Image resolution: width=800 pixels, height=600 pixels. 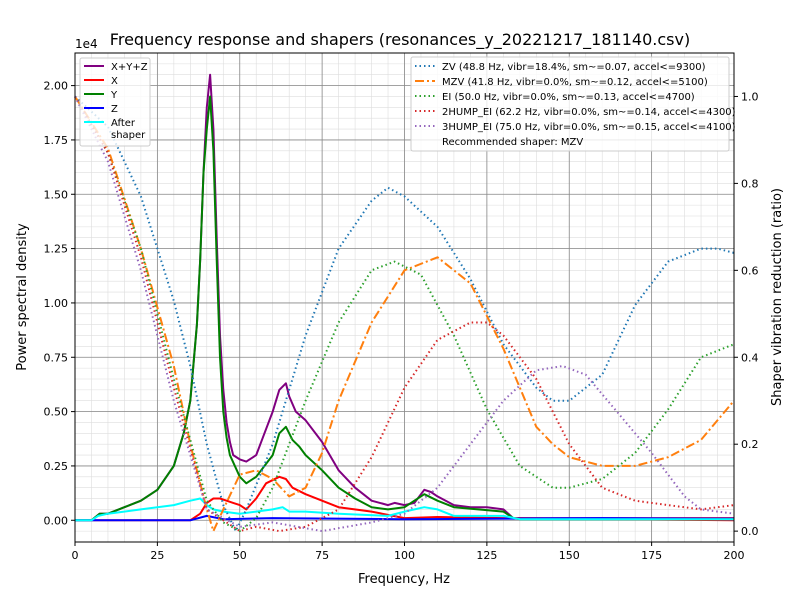 I want to click on legend-label: After, so click(x=123, y=123).